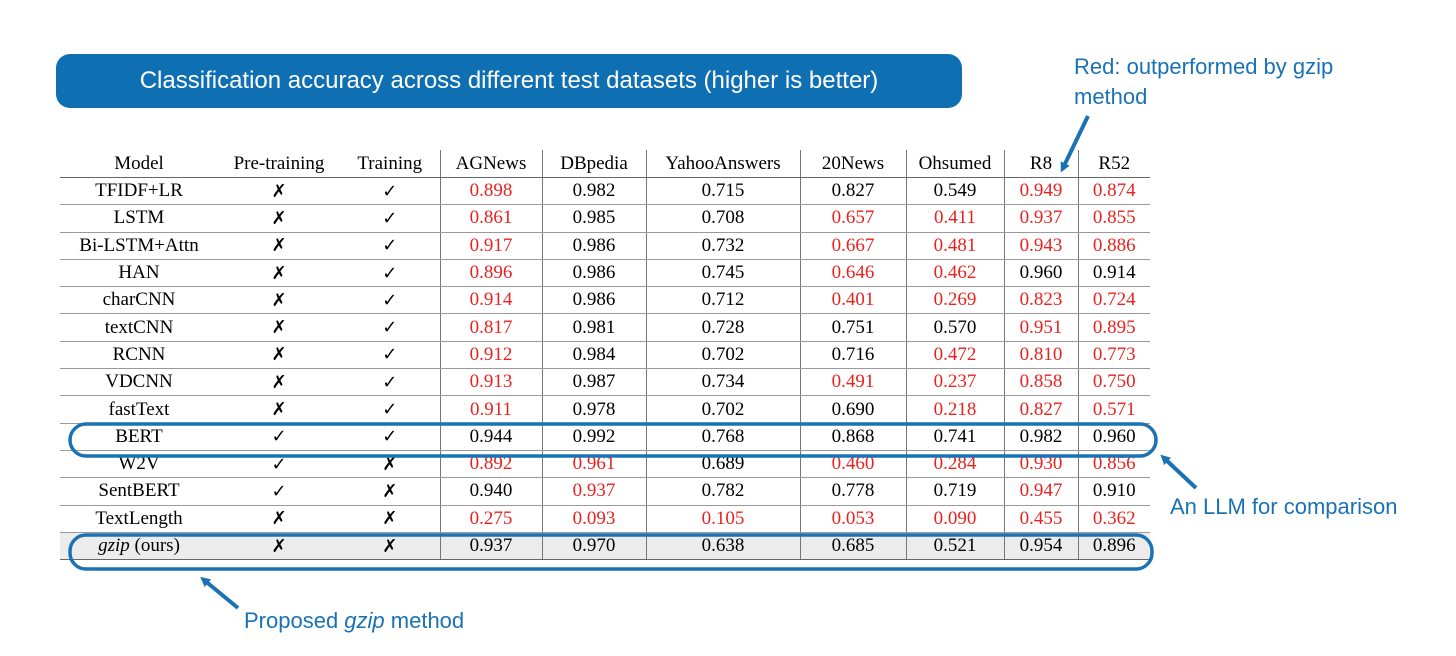  I want to click on header-training: Training, so click(390, 164).